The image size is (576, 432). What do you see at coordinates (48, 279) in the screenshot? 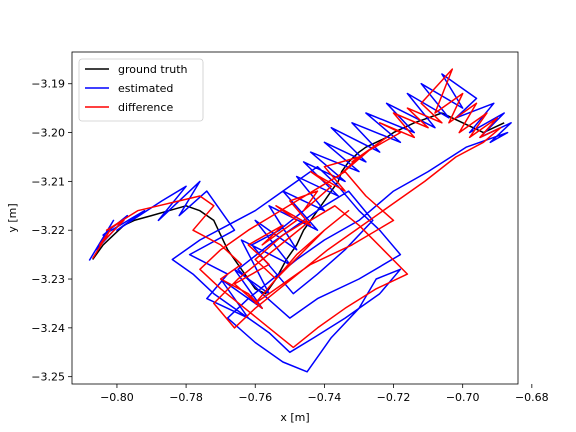
I see `y-tick-label: −3.23` at bounding box center [48, 279].